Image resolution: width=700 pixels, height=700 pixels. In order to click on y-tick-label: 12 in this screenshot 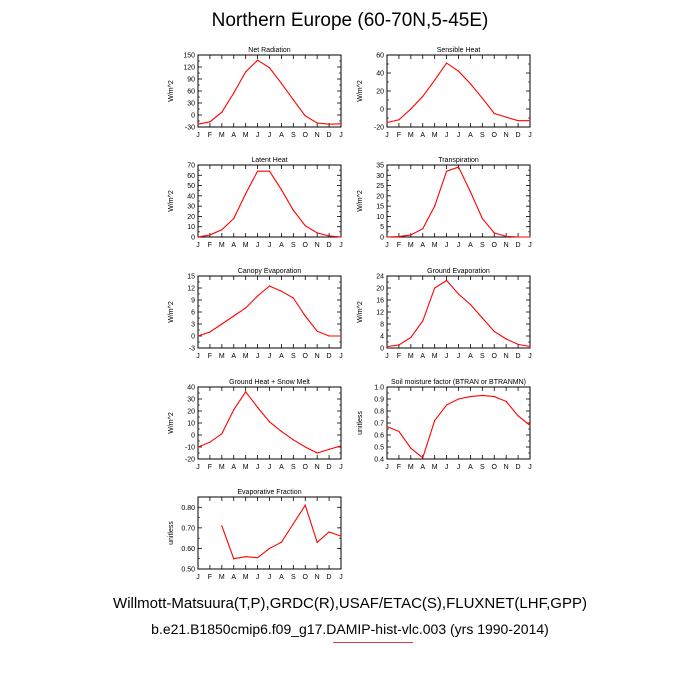, I will do `click(191, 289)`.